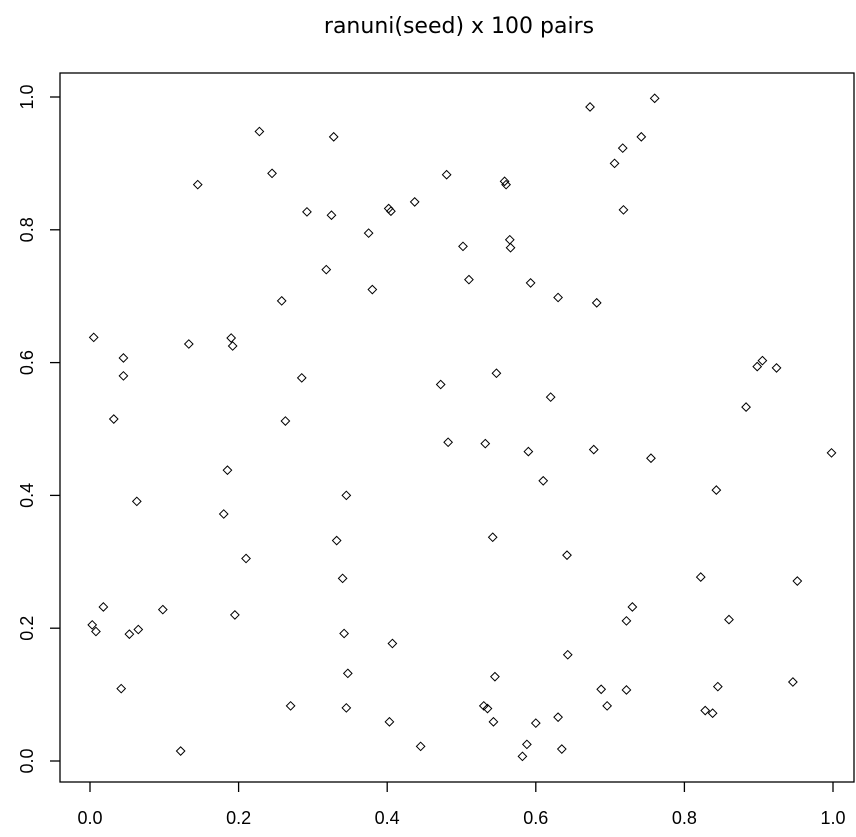  I want to click on chart-title: ranuni(seed) x 100 pairs, so click(459, 26).